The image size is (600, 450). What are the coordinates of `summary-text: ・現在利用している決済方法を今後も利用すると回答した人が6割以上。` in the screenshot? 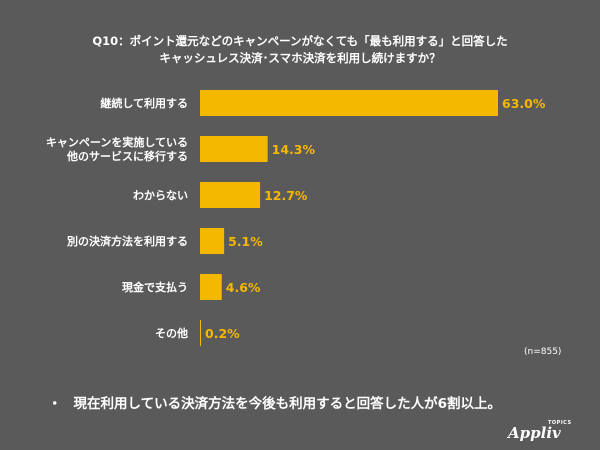 It's located at (274, 402).